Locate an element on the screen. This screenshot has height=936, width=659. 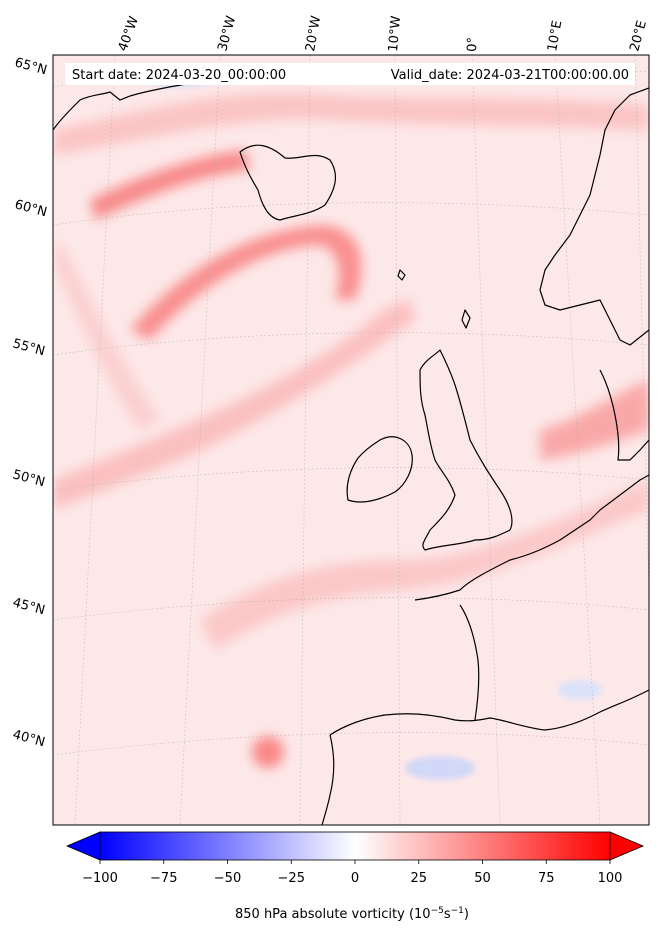
colorbar-ticks is located at coordinates (355, 862).